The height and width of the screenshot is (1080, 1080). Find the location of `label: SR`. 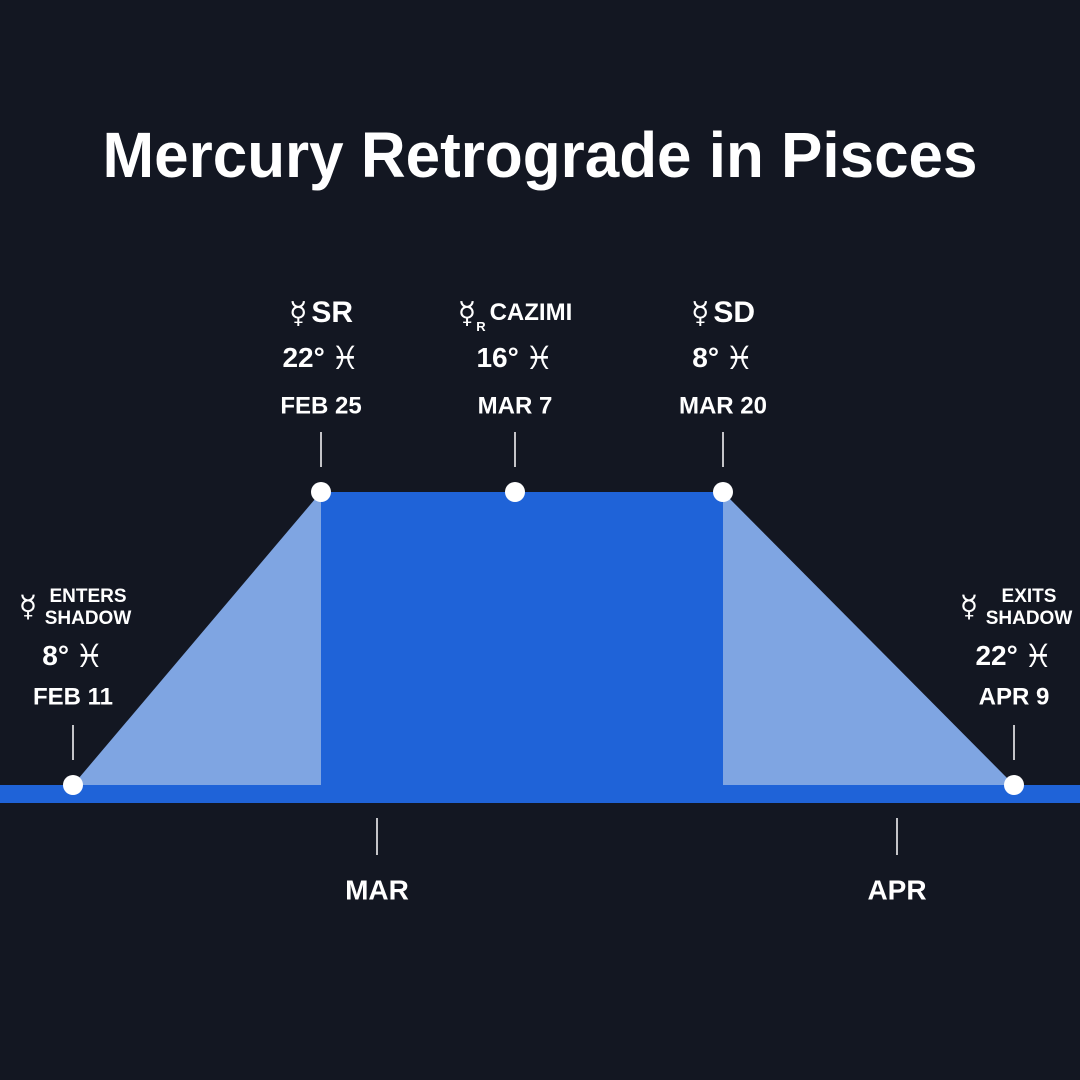

label: SR is located at coordinates (332, 312).